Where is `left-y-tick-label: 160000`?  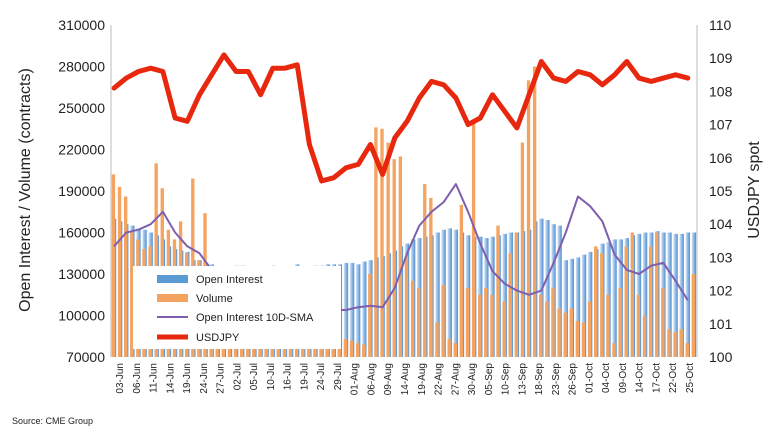 left-y-tick-label: 160000 is located at coordinates (81, 233).